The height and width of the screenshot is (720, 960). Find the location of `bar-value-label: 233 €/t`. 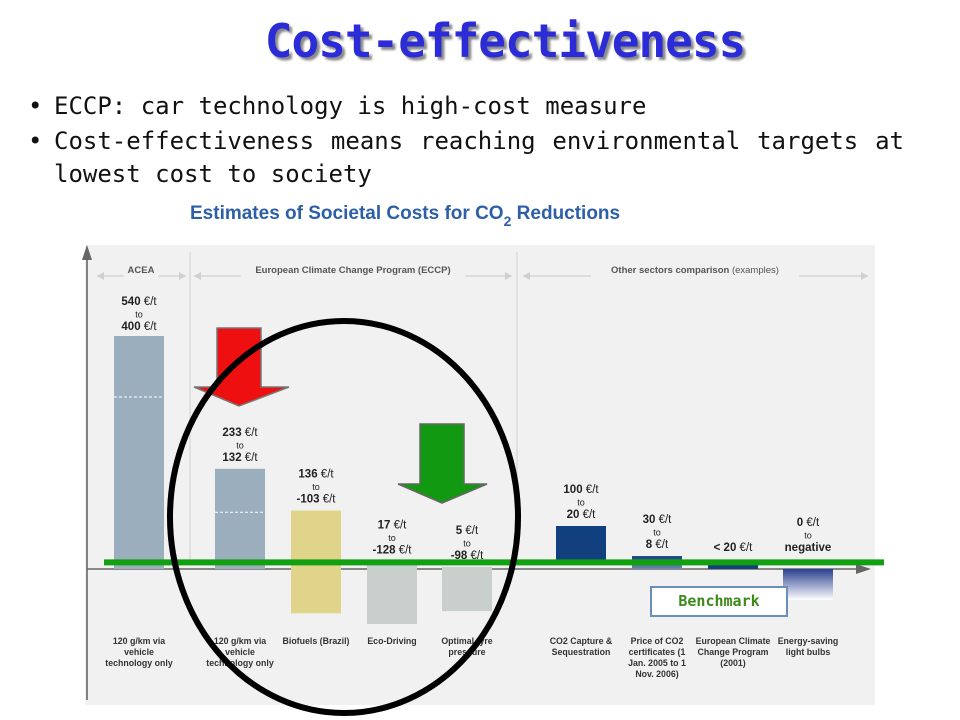

bar-value-label: 233 €/t is located at coordinates (240, 433).